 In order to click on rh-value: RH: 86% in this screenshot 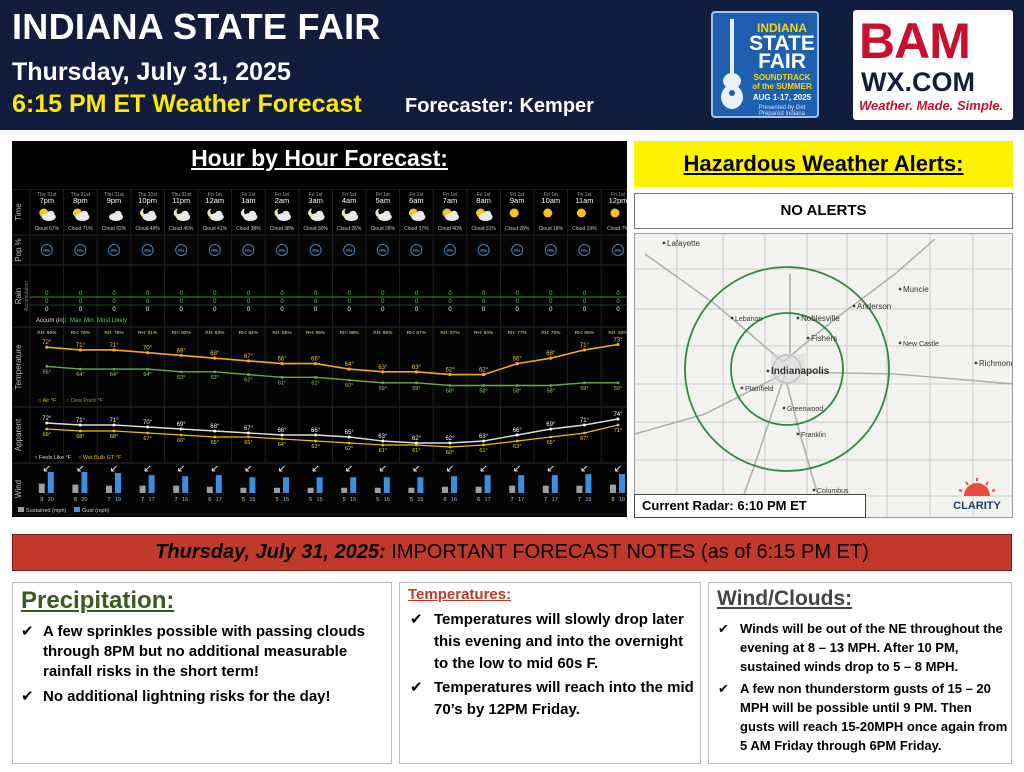, I will do `click(383, 333)`.